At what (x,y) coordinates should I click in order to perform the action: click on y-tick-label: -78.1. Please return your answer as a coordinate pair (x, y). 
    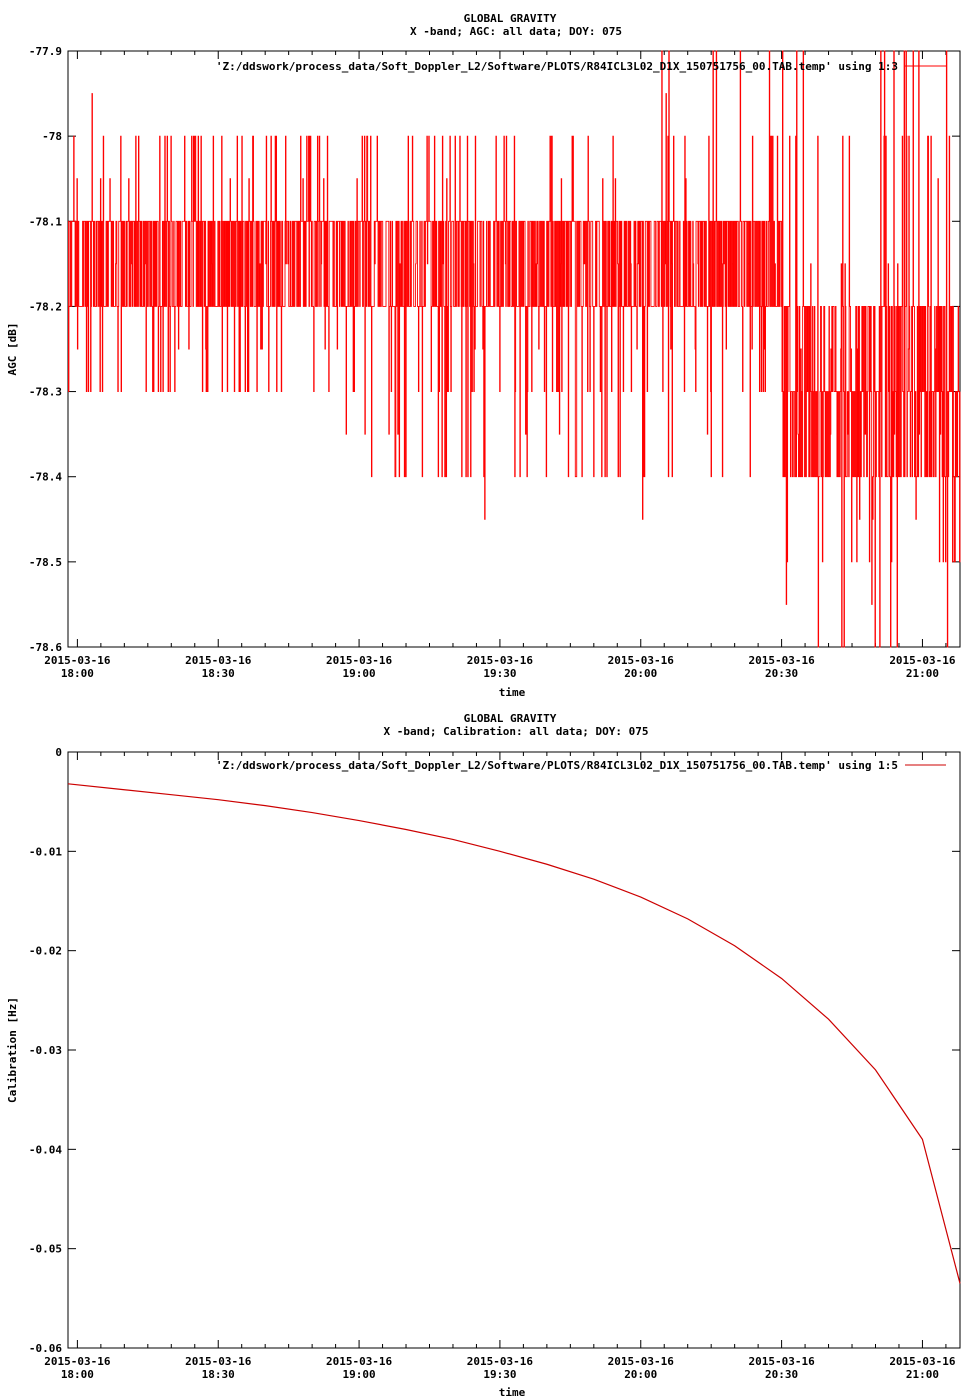
    Looking at the image, I should click on (45, 221).